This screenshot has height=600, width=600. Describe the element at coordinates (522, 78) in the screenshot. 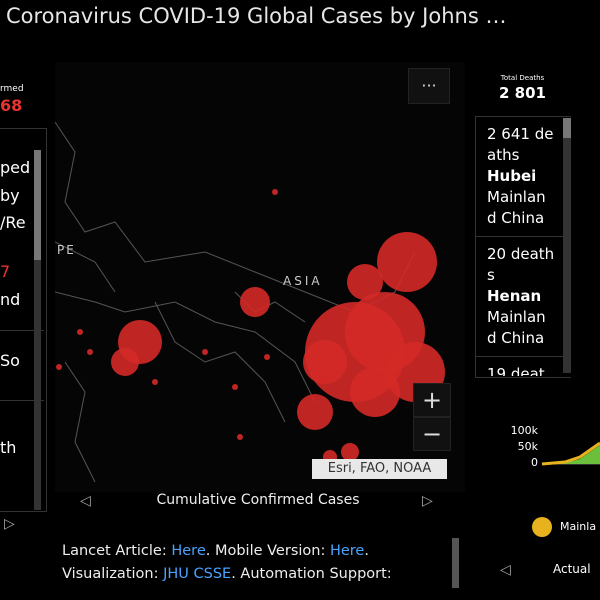

I see `right-heading: Total Deaths` at that location.